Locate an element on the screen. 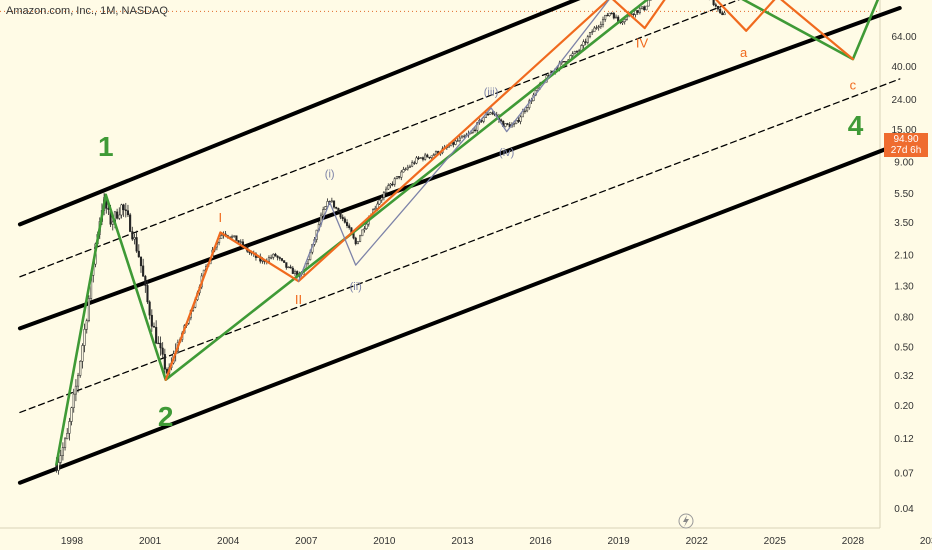 Image resolution: width=932 pixels, height=550 pixels. y-tick-label: 15.00 is located at coordinates (903, 130).